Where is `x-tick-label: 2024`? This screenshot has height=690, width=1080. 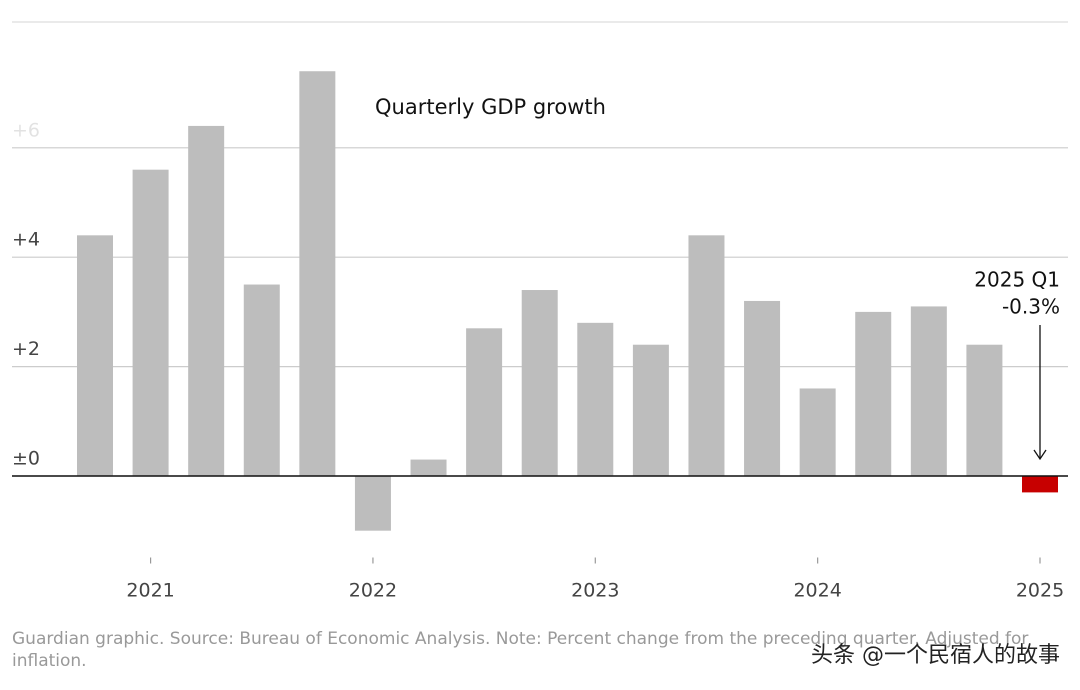 x-tick-label: 2024 is located at coordinates (817, 591).